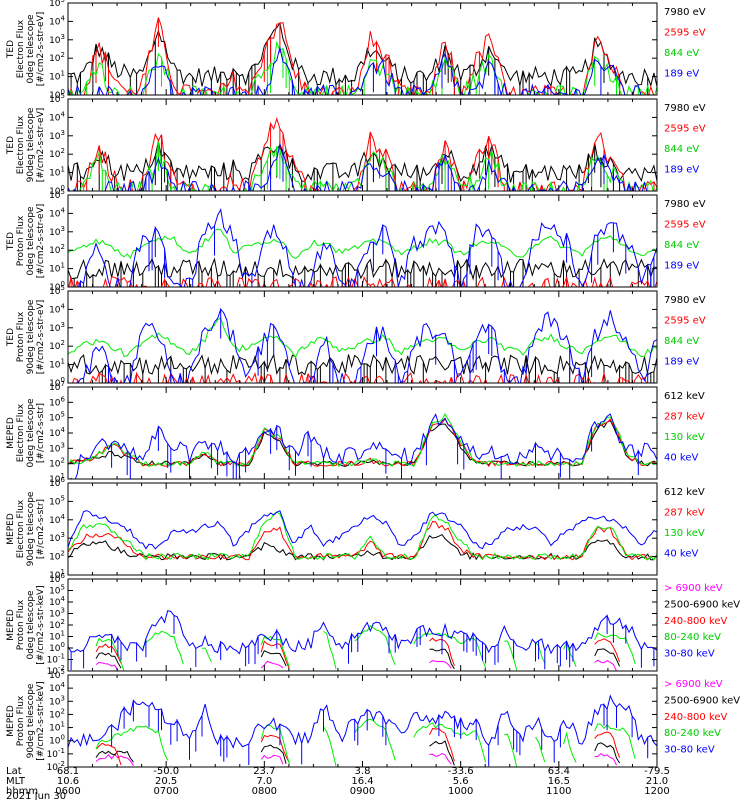 This screenshot has width=750, height=800. I want to click on bottom-axis-mlt-value: 5.6, so click(461, 781).